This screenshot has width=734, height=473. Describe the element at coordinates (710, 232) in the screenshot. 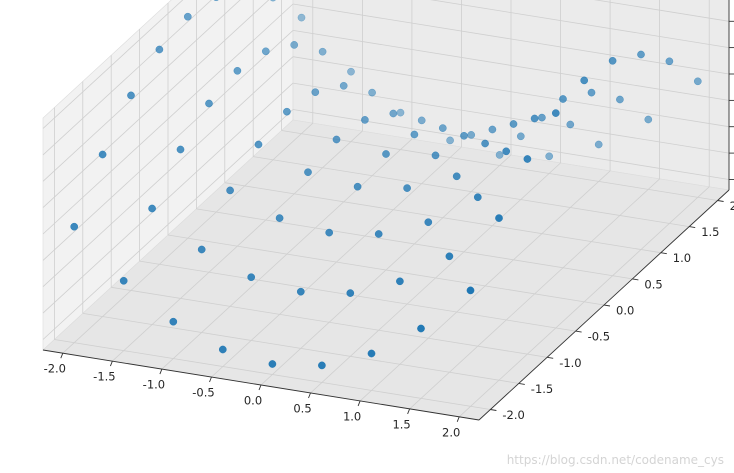

I see `y-tick-label: 1.5` at that location.